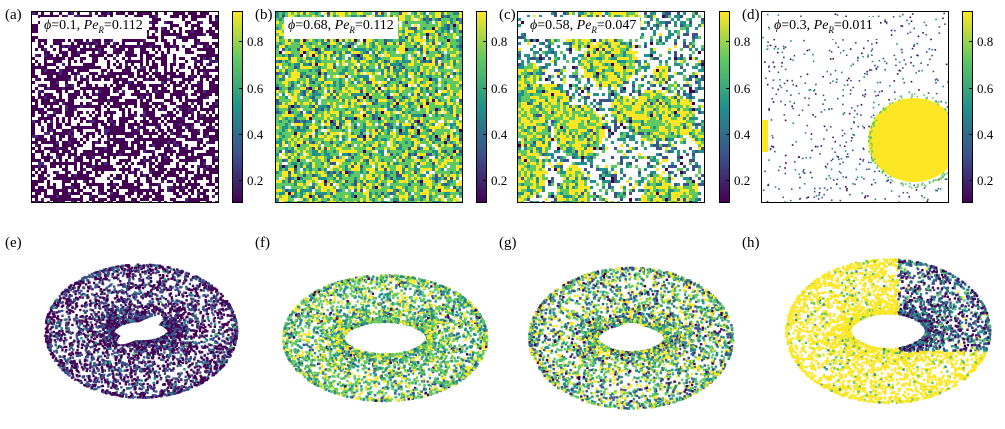  Describe the element at coordinates (823, 28) in the screenshot. I see `parameter-annotation: ϕ=0.3, PeR=0.011` at that location.